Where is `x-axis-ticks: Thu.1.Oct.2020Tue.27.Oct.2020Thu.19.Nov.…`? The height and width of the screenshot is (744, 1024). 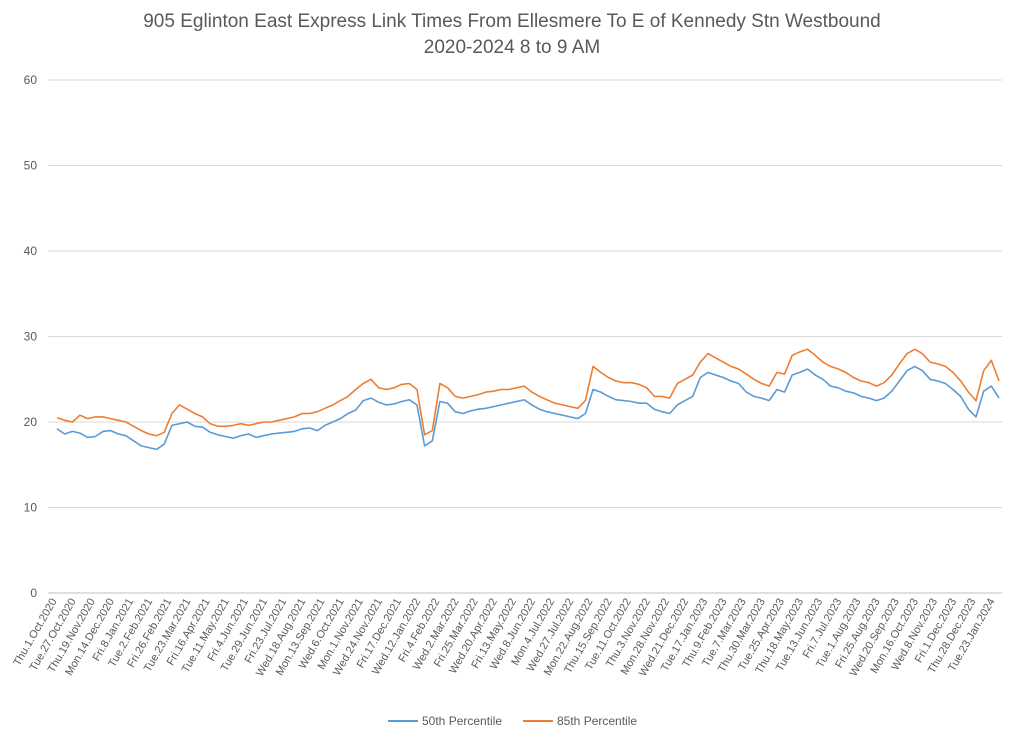 x-axis-ticks: Thu.1.Oct.2020Tue.27.Oct.2020Thu.19.Nov.… is located at coordinates (504, 638).